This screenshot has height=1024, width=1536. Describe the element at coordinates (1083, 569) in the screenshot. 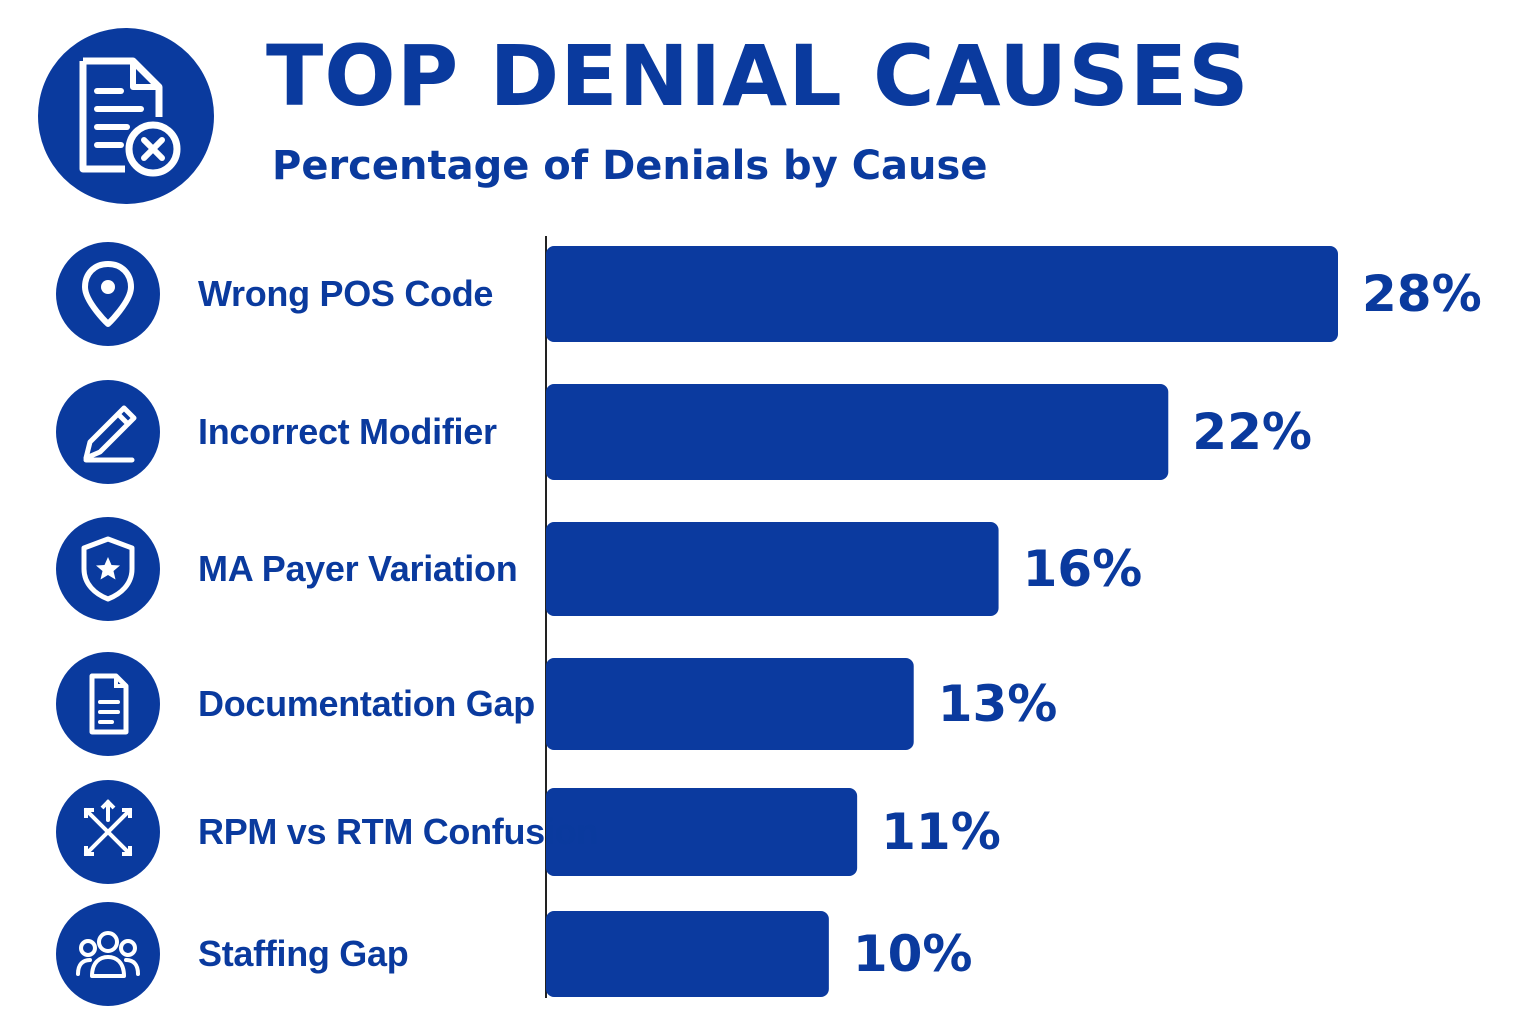

I see `bar-value-label-3: 16%` at that location.